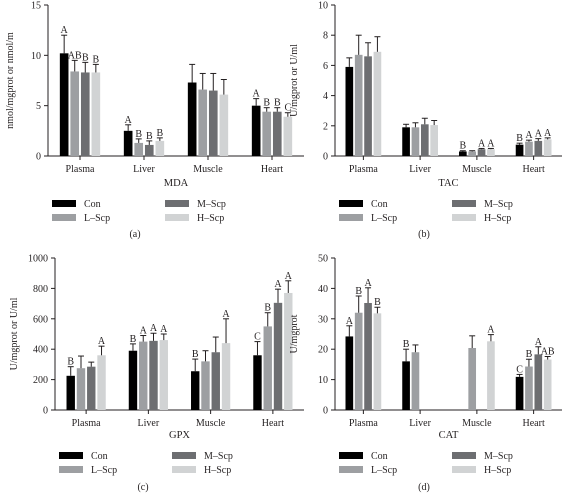 This screenshot has width=564, height=497. Describe the element at coordinates (548, 351) in the screenshot. I see `significance-letter: AB` at that location.